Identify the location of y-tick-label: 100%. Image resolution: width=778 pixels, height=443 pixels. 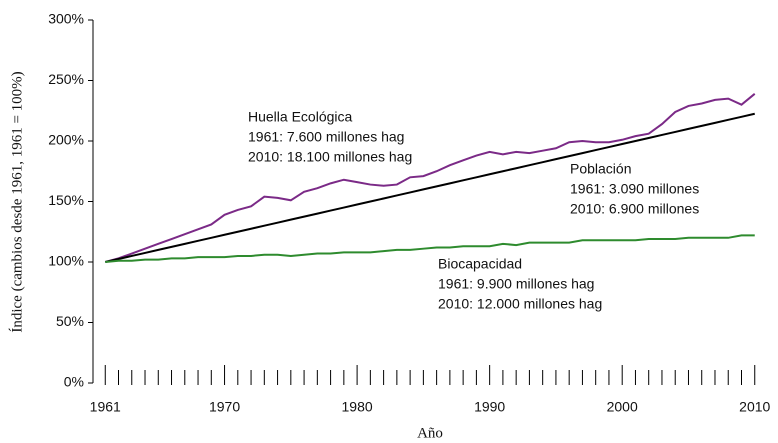
(66, 261).